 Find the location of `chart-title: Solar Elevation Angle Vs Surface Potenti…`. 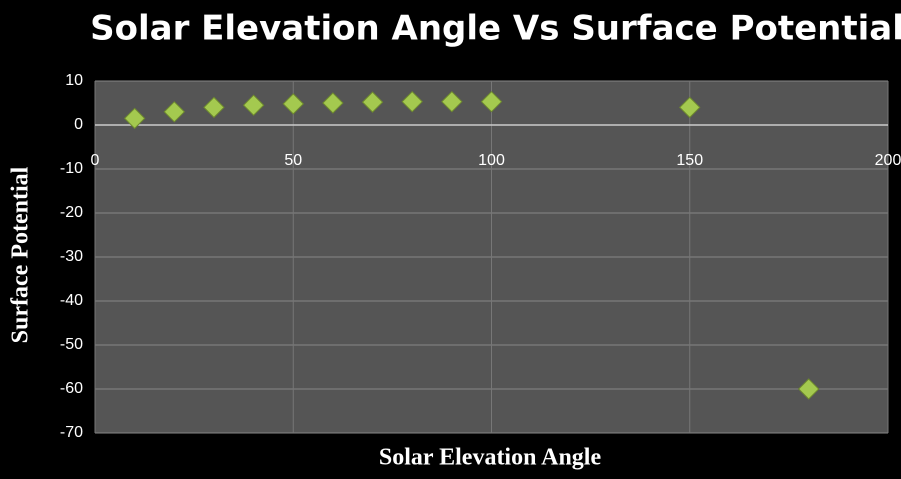

chart-title: Solar Elevation Angle Vs Surface Potenti… is located at coordinates (495, 29).